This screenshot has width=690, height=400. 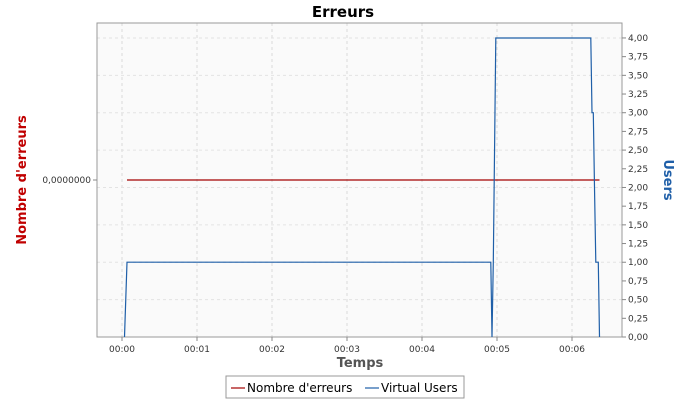 What do you see at coordinates (638, 132) in the screenshot?
I see `right-tick-label: 2,75` at bounding box center [638, 132].